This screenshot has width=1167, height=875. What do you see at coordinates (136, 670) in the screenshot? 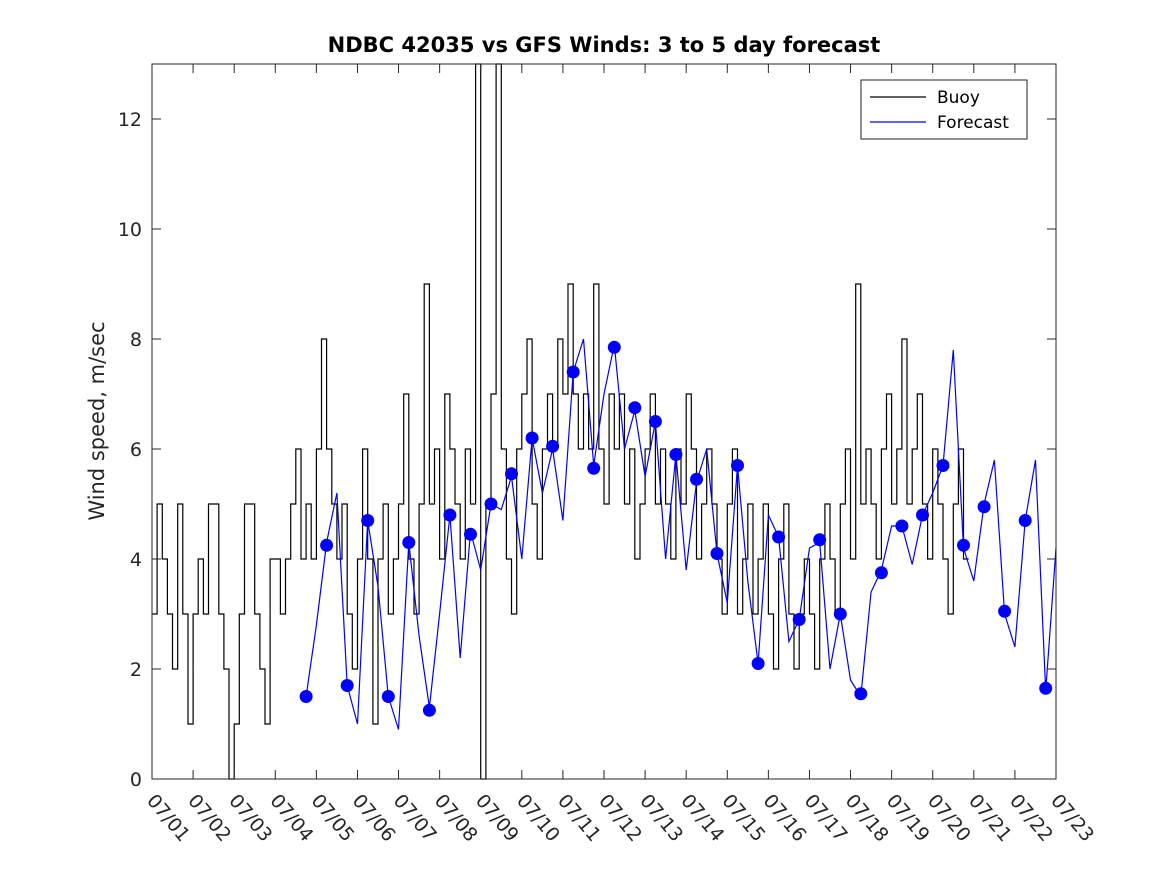
I see `y-tick-label: 2` at bounding box center [136, 670].